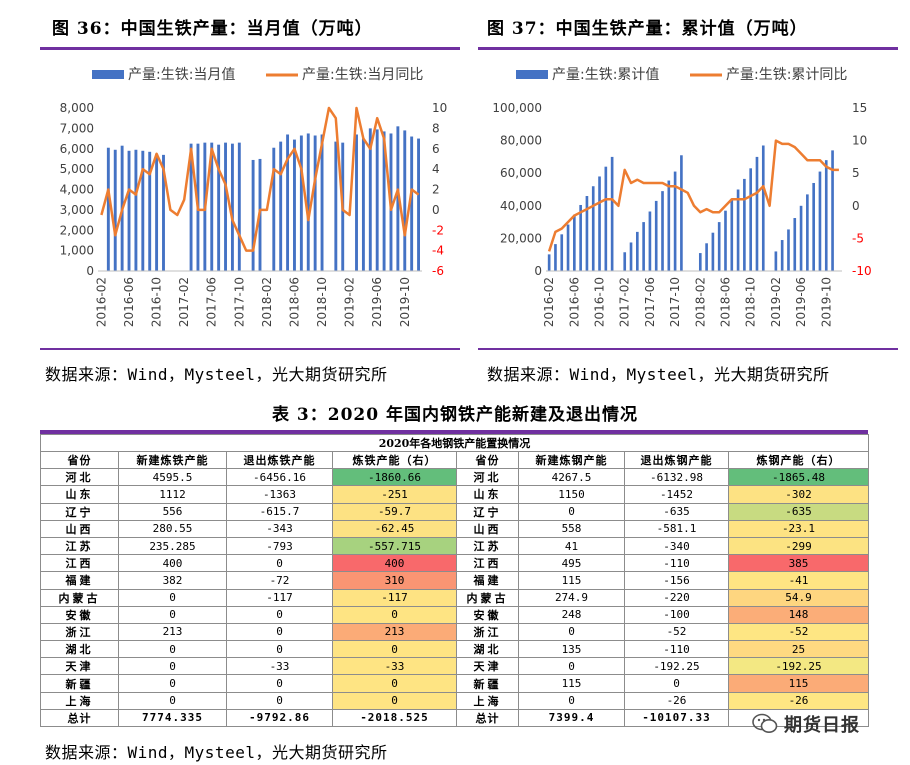 Image resolution: width=910 pixels, height=765 pixels. Describe the element at coordinates (77, 210) in the screenshot. I see `left-axis-tick-label: 3,000` at that location.